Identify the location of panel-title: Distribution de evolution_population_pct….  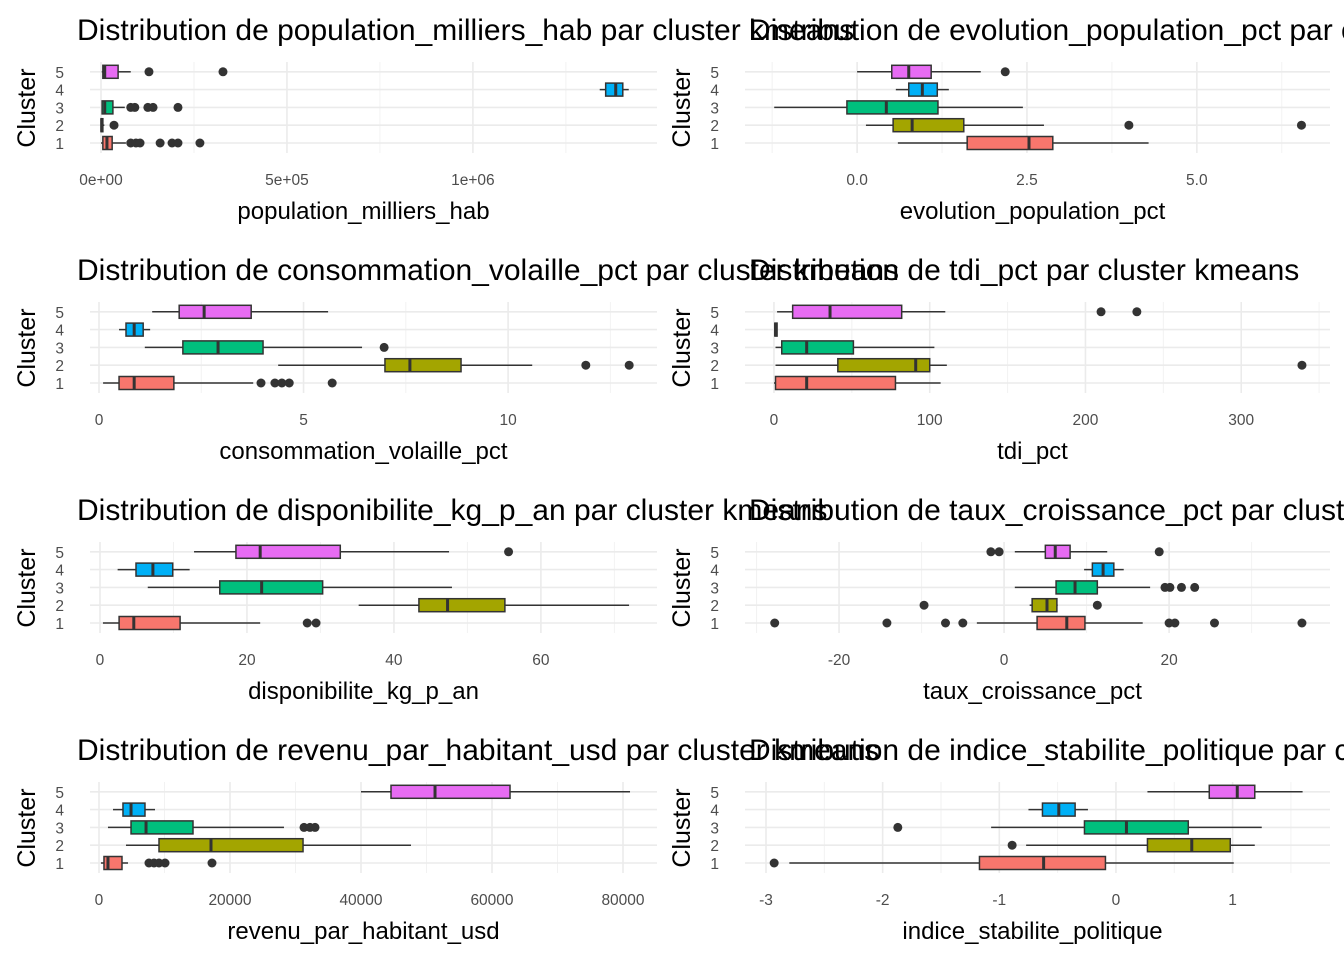
(1046, 30).